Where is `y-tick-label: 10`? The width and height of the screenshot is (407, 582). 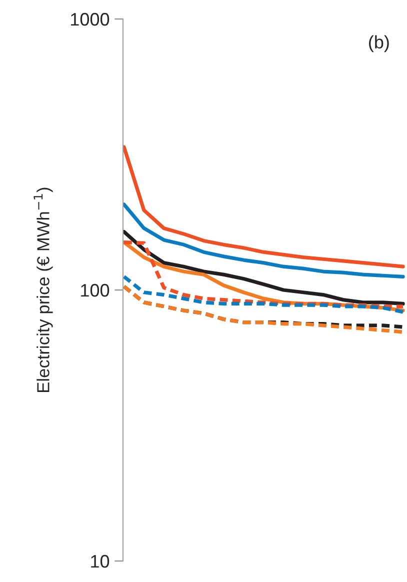
y-tick-label: 10 is located at coordinates (100, 561).